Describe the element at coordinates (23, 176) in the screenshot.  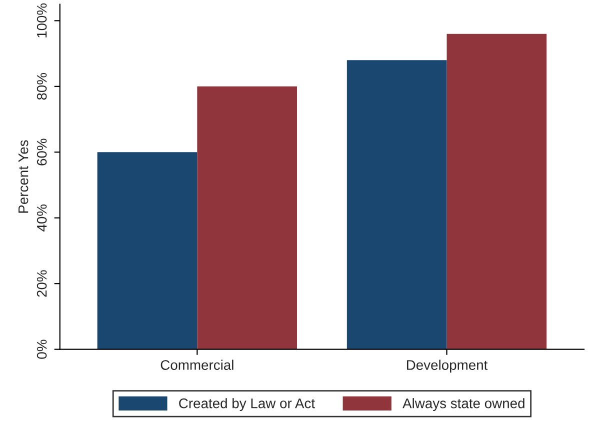
I see `y-axis-title: Percent Yes` at that location.